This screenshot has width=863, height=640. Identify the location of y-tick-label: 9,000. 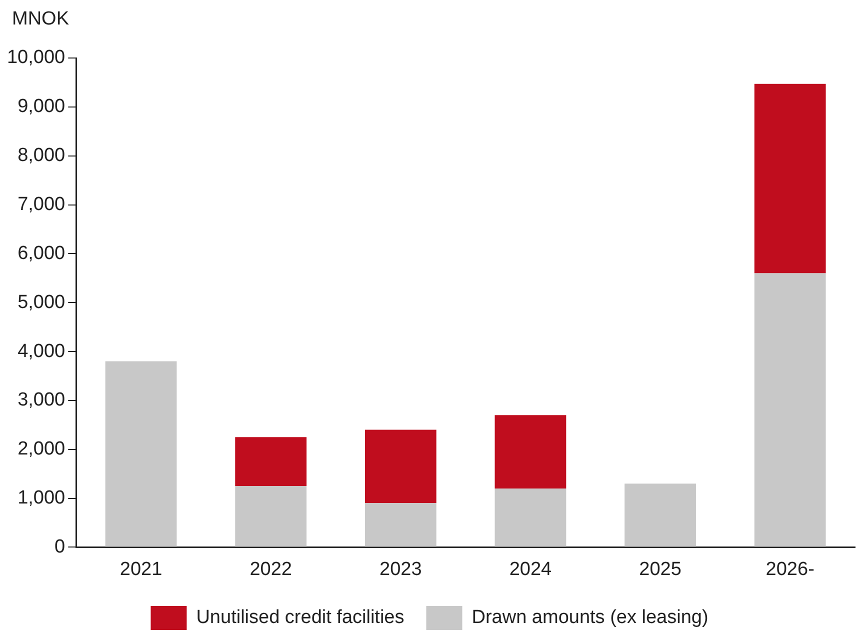
(42, 107).